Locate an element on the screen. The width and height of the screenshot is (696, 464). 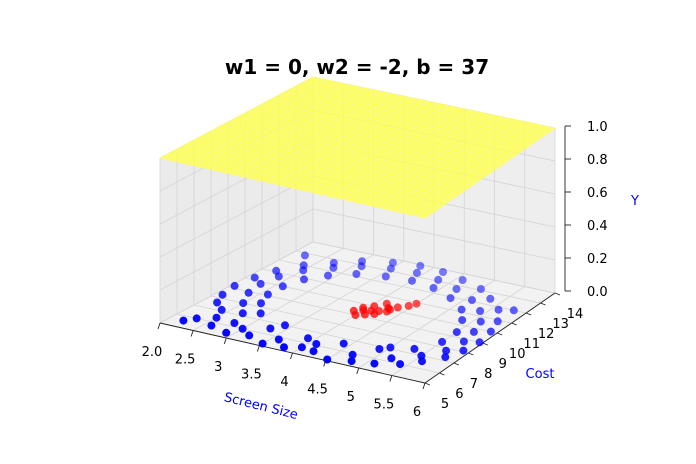
y-tick-label: 14 is located at coordinates (575, 314).